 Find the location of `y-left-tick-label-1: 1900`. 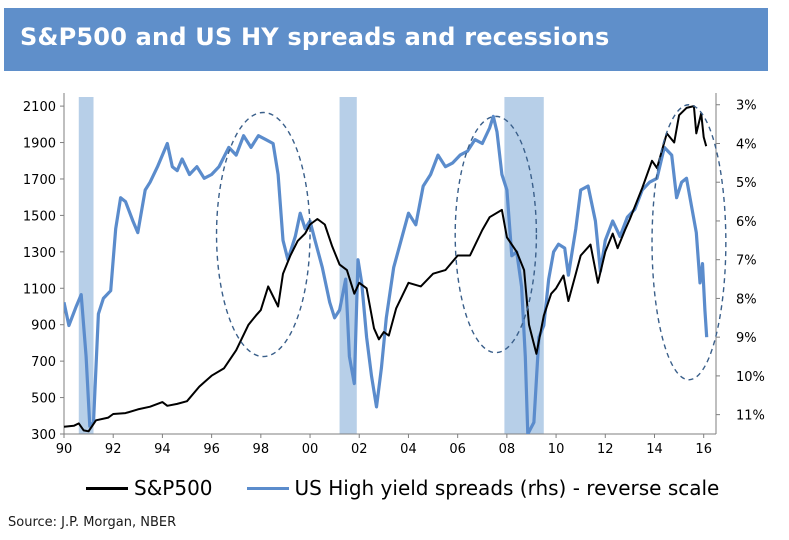

y-left-tick-label-1: 1900 is located at coordinates (39, 144).